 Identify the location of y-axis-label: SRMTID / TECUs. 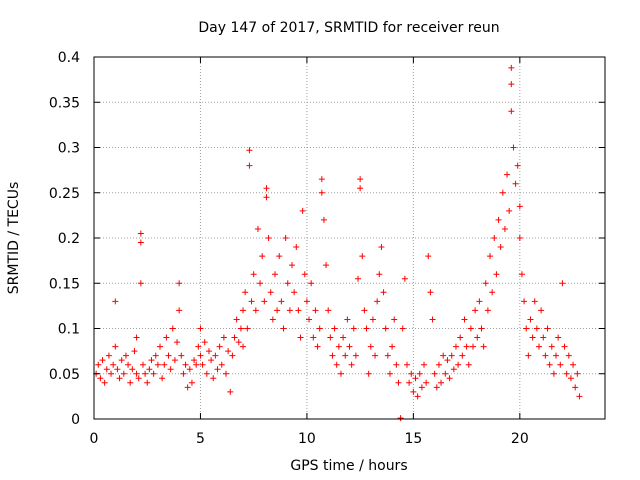
(14, 238).